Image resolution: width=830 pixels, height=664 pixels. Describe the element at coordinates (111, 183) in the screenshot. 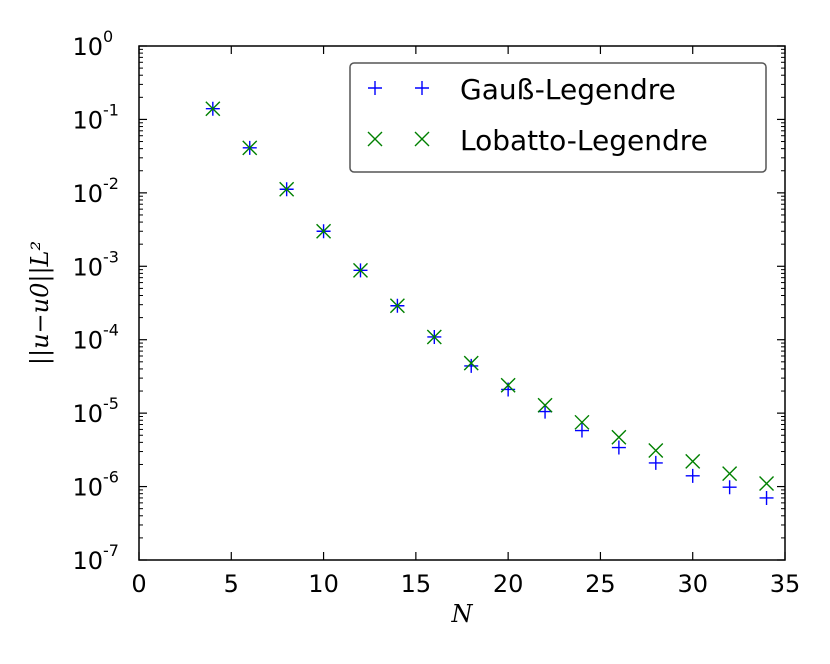

I see `y-tick-exponent: -2` at that location.